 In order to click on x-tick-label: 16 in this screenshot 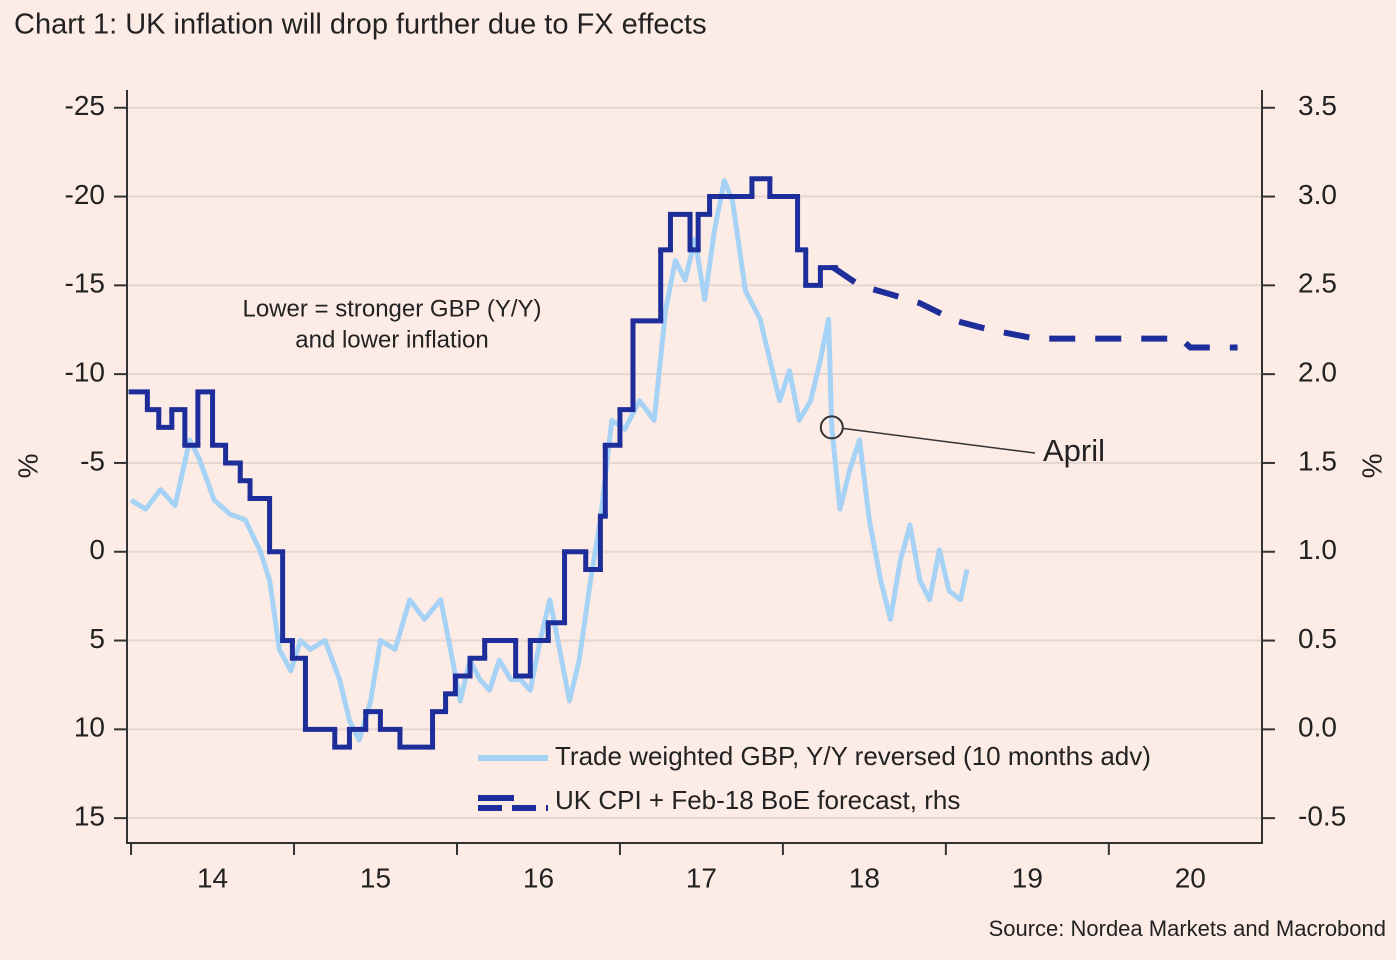, I will do `click(538, 877)`.